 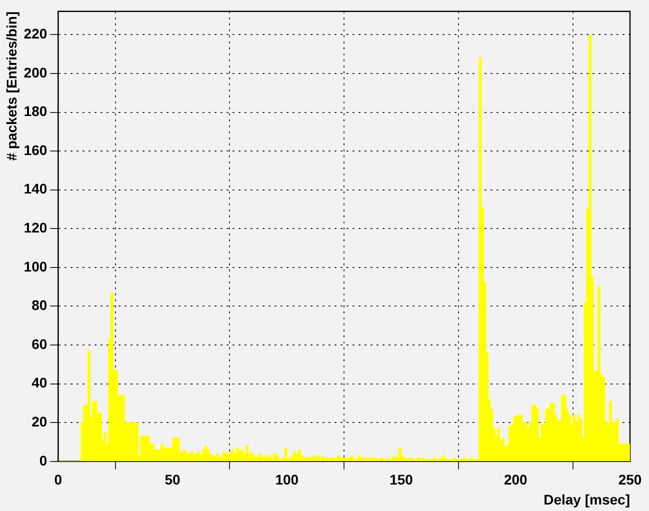 I want to click on x-tick-label: 100, so click(x=287, y=480).